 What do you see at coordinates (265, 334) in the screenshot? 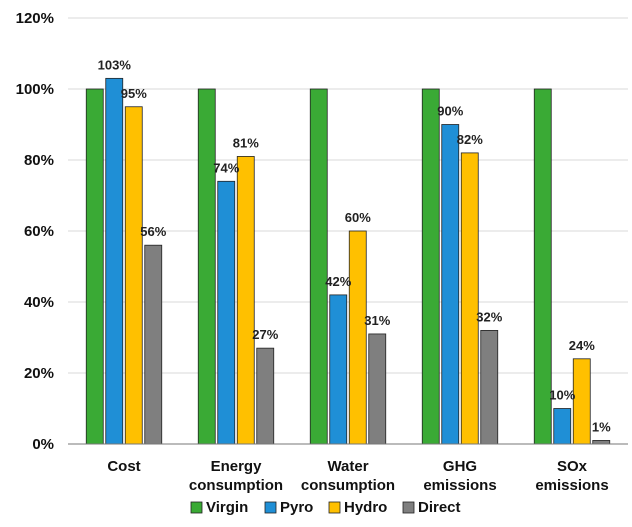
I see `data-label: 27%` at bounding box center [265, 334].